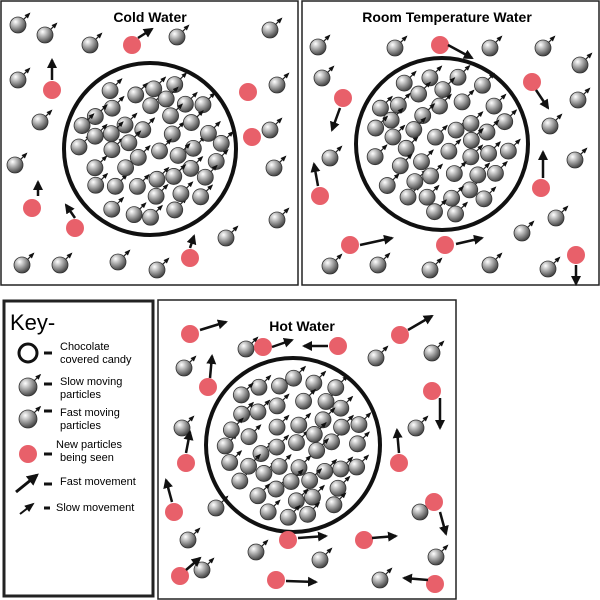  Describe the element at coordinates (28, 353) in the screenshot. I see `candy-outline-circle-icon` at that location.